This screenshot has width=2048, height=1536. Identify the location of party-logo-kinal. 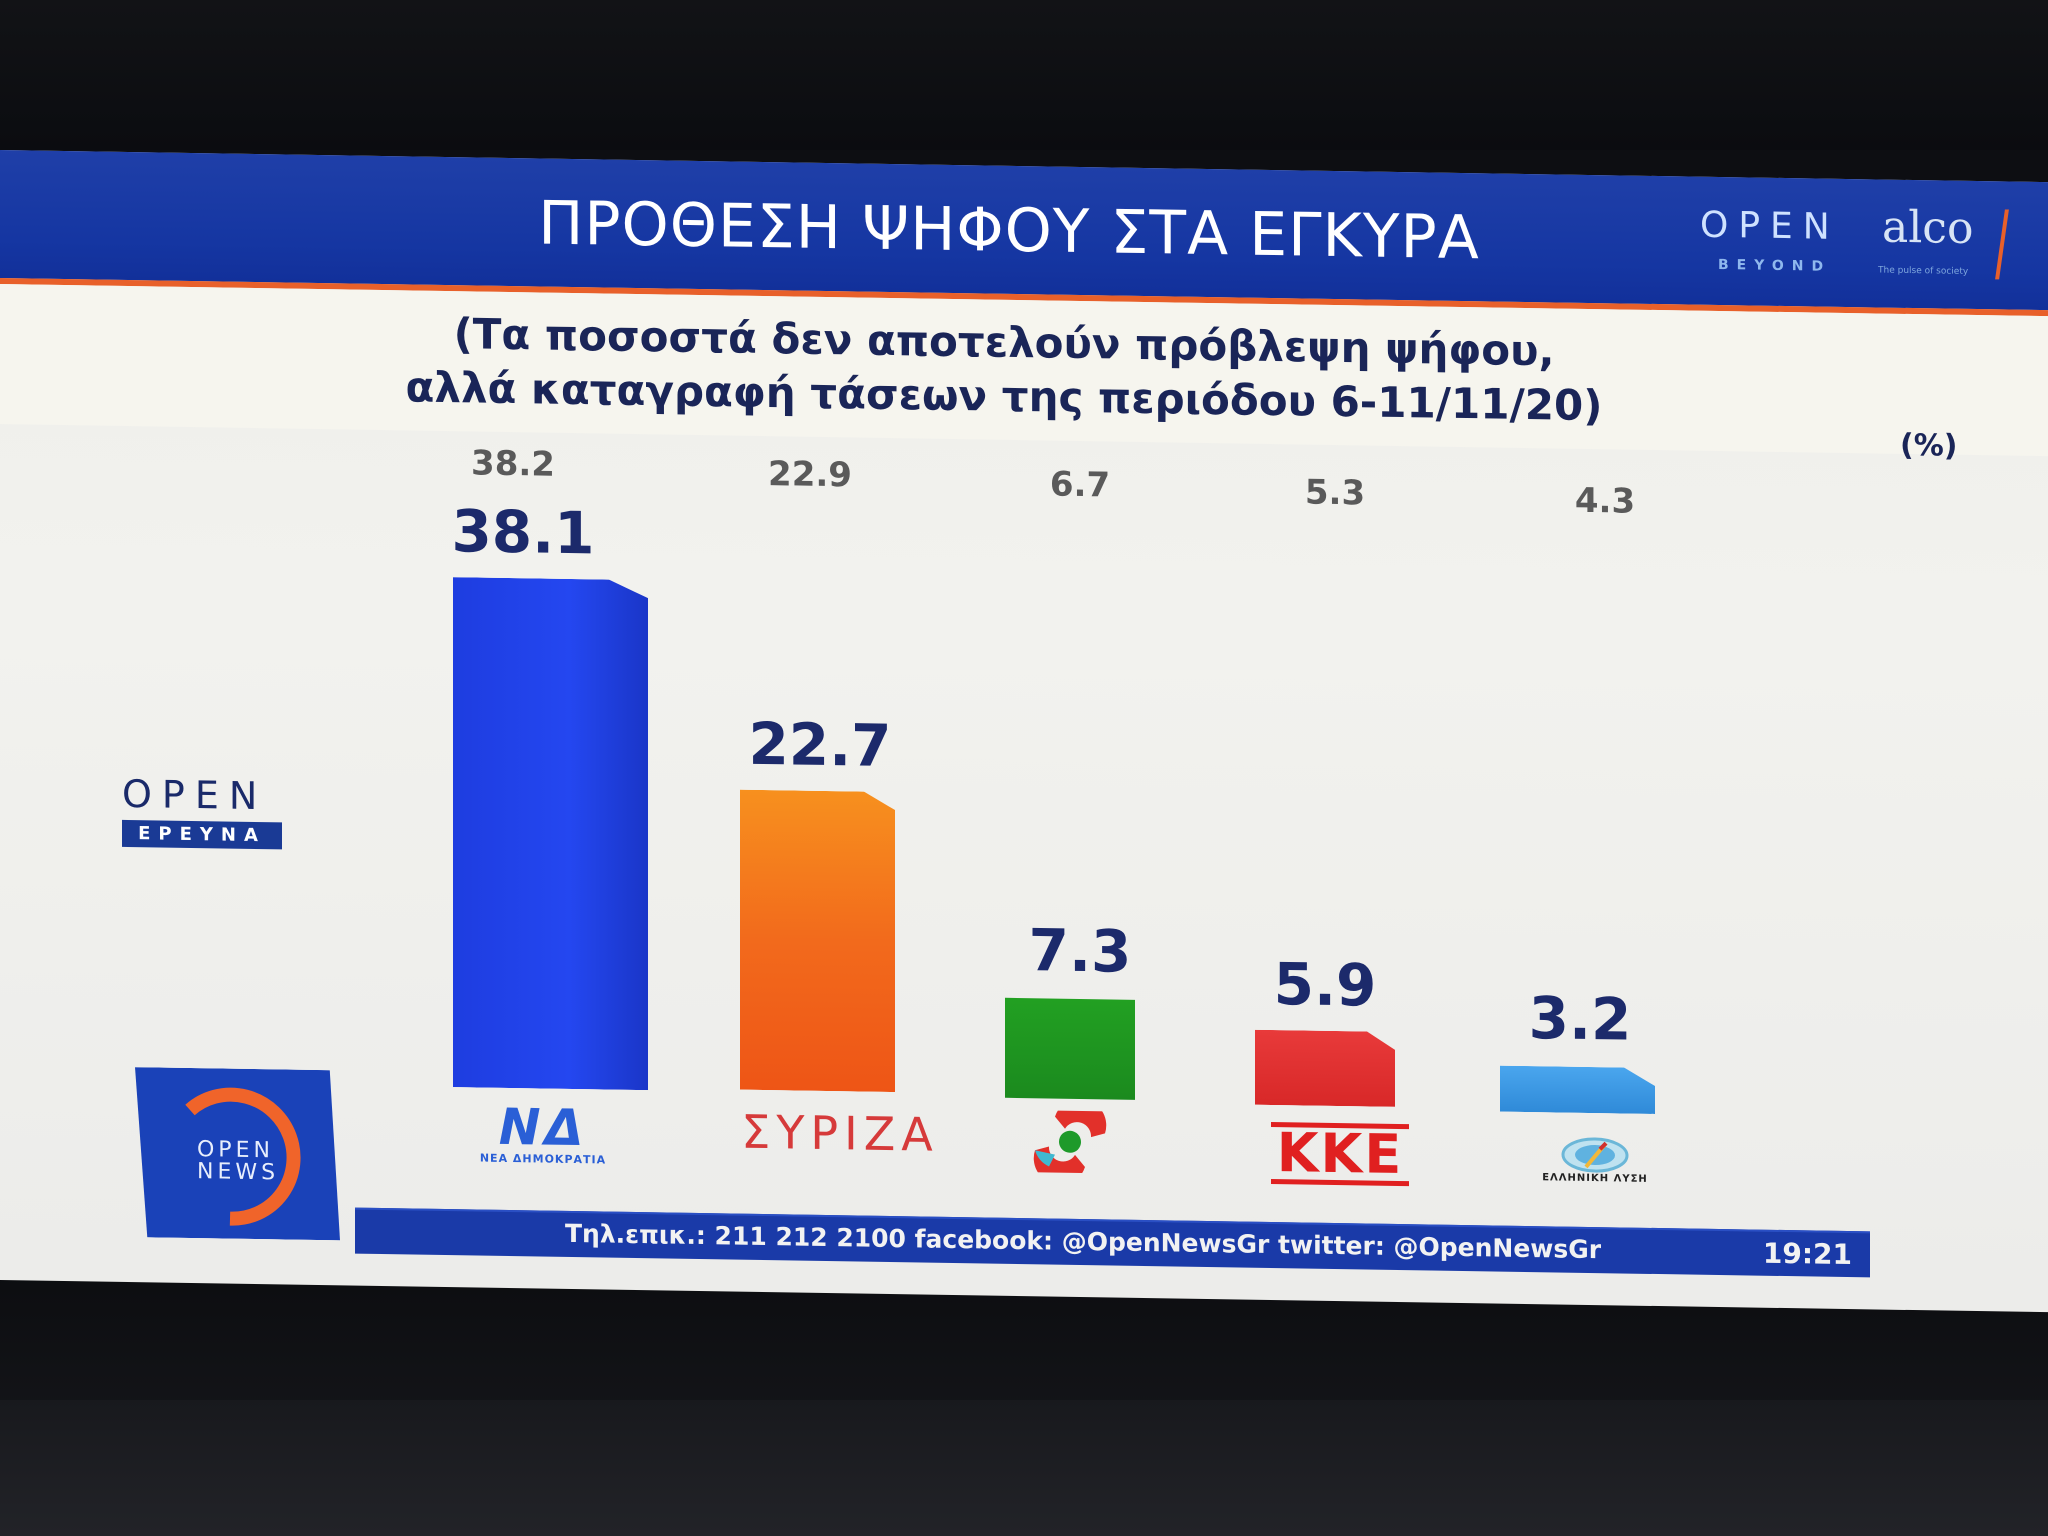
(1070, 1141).